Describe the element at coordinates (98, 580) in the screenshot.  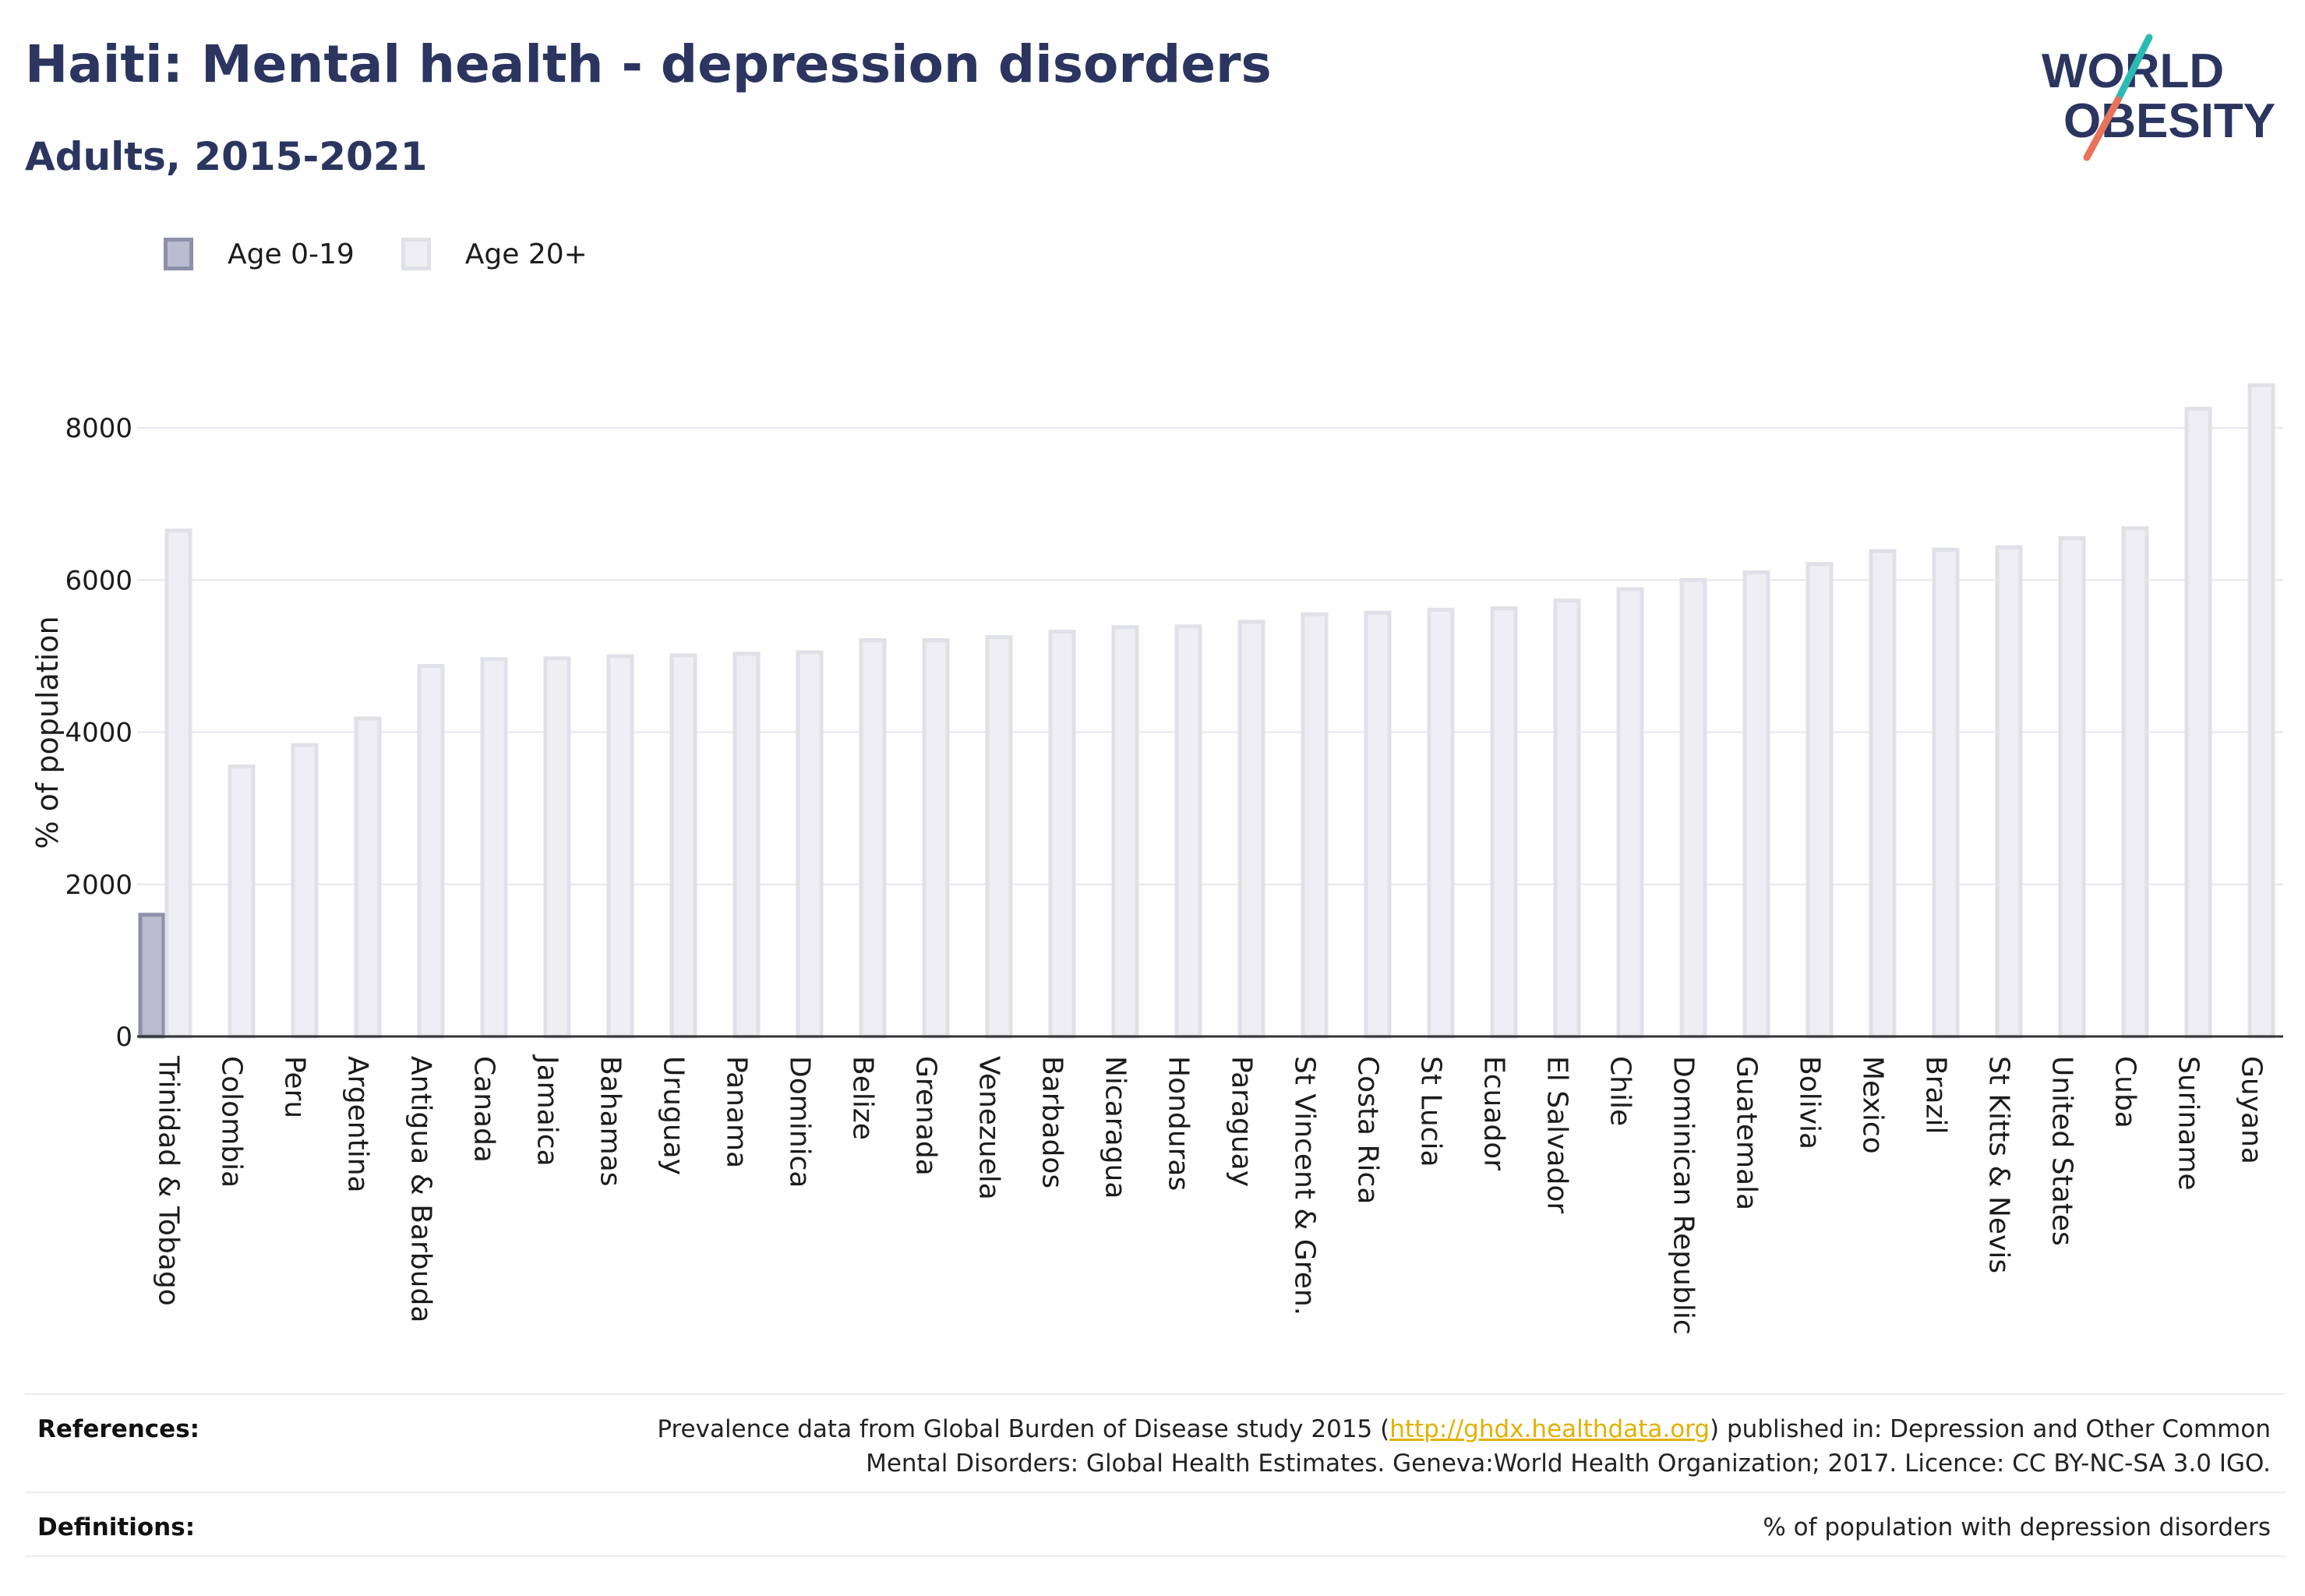
I see `y-tick-label: 6000` at that location.